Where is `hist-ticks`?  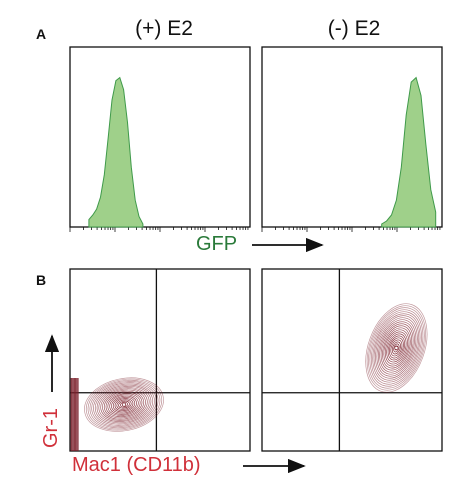 hist-ticks is located at coordinates (255, 229).